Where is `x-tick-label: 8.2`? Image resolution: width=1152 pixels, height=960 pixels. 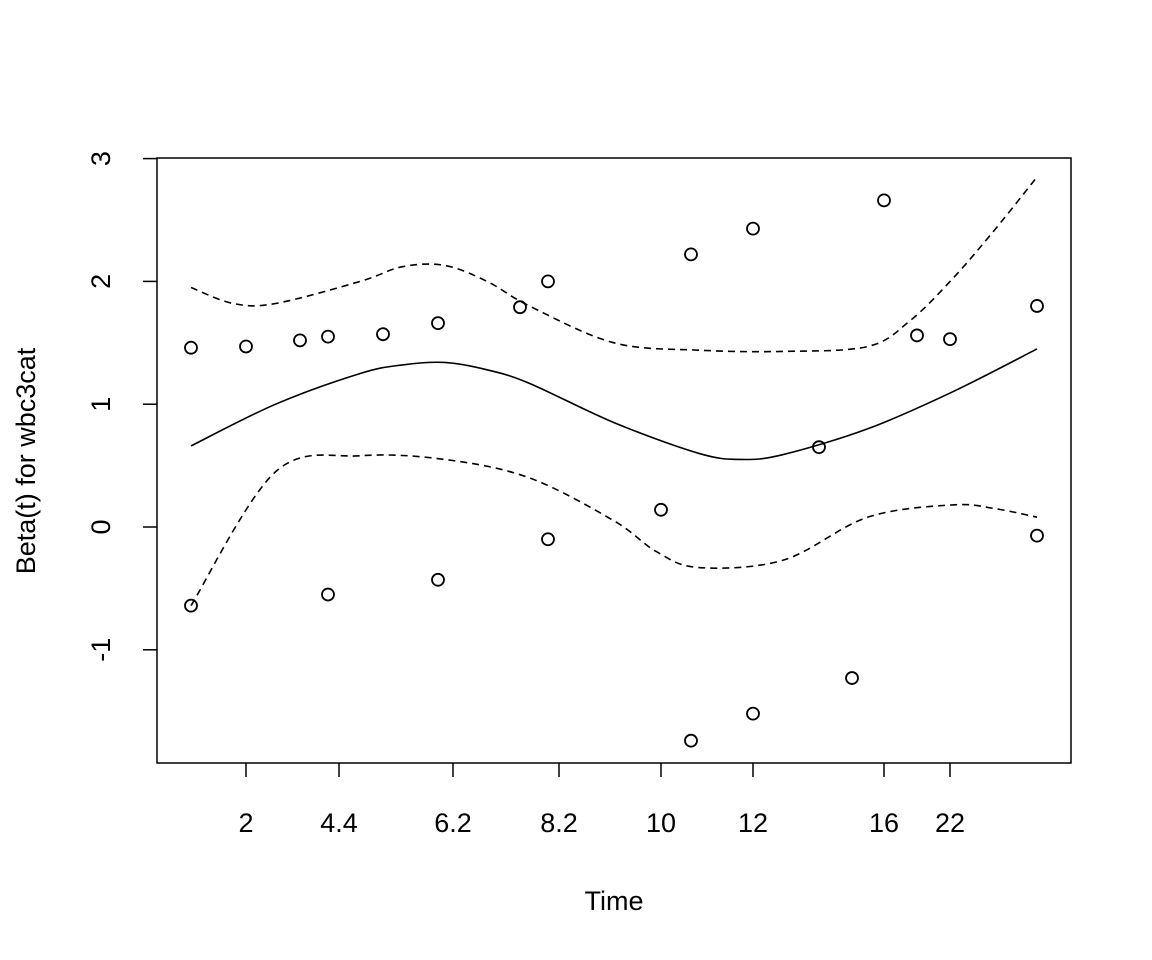
x-tick-label: 8.2 is located at coordinates (559, 823).